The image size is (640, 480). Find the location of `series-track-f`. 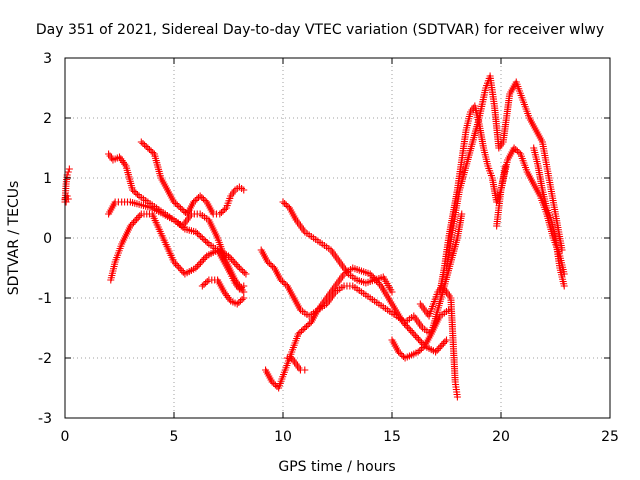

series-track-f is located at coordinates (192, 178).